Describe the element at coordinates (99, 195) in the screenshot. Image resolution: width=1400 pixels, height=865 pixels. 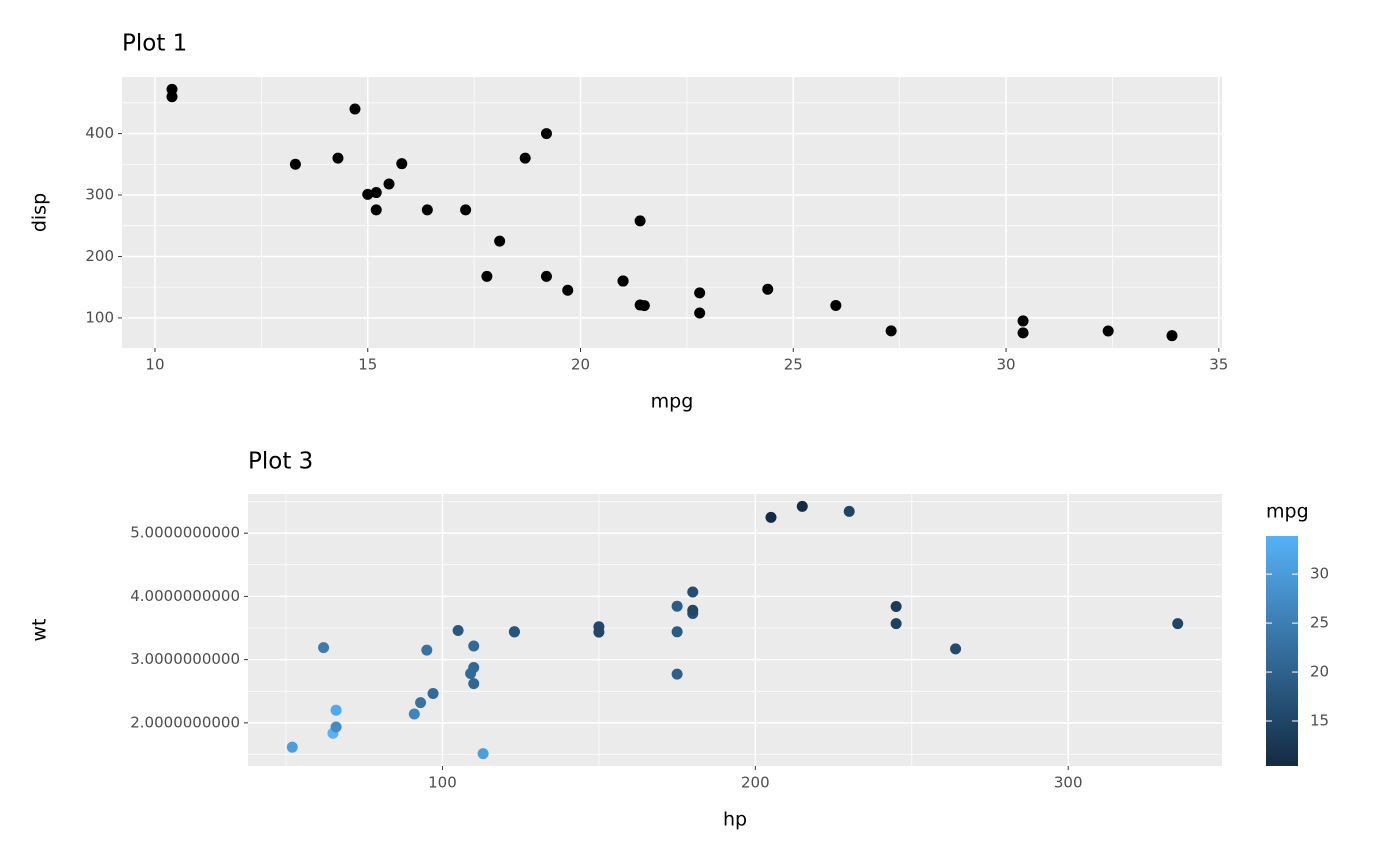
I see `y-tick-label: 300` at that location.